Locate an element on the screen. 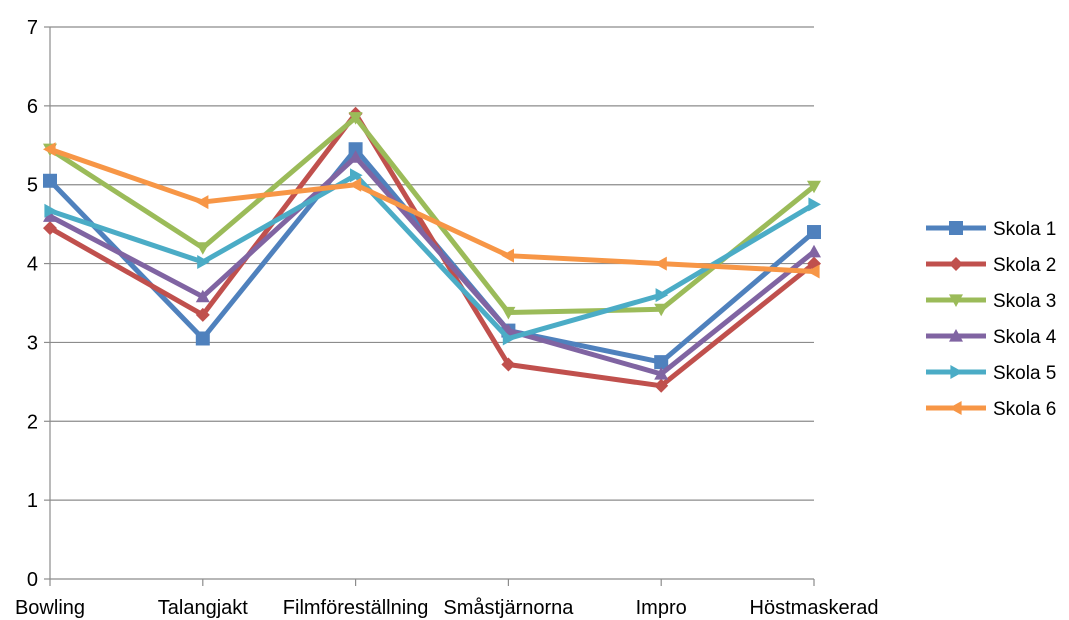  legend-label: Skola 1 is located at coordinates (1024, 229).